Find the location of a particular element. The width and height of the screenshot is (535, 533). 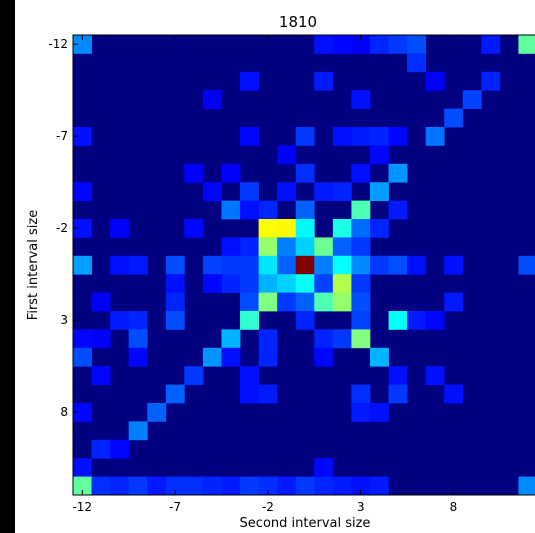

y-axis-label: First interval size is located at coordinates (33, 265).